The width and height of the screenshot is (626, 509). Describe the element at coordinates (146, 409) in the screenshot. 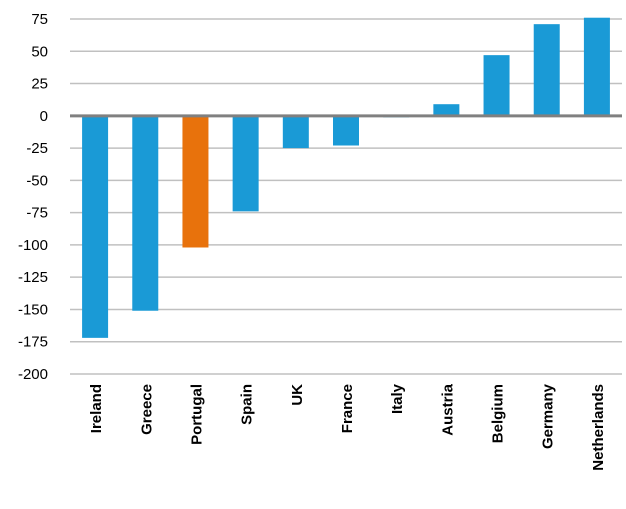

I see `x-category-label: Greece` at that location.